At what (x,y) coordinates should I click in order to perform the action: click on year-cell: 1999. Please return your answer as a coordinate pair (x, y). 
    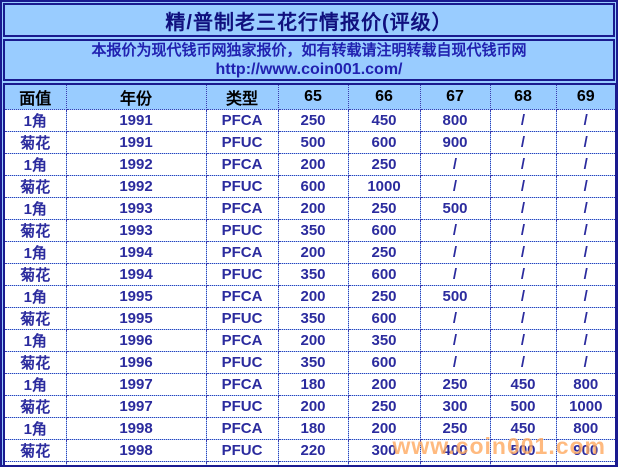
    Looking at the image, I should click on (136, 463).